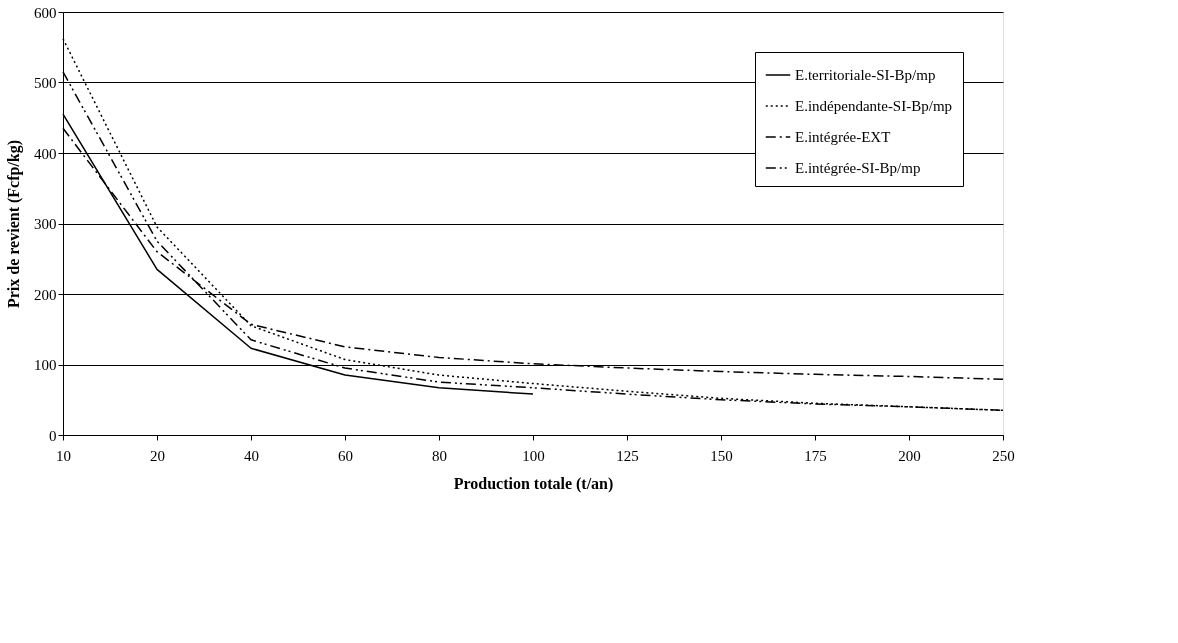  What do you see at coordinates (721, 455) in the screenshot?
I see `x-tick-label: 150` at bounding box center [721, 455].